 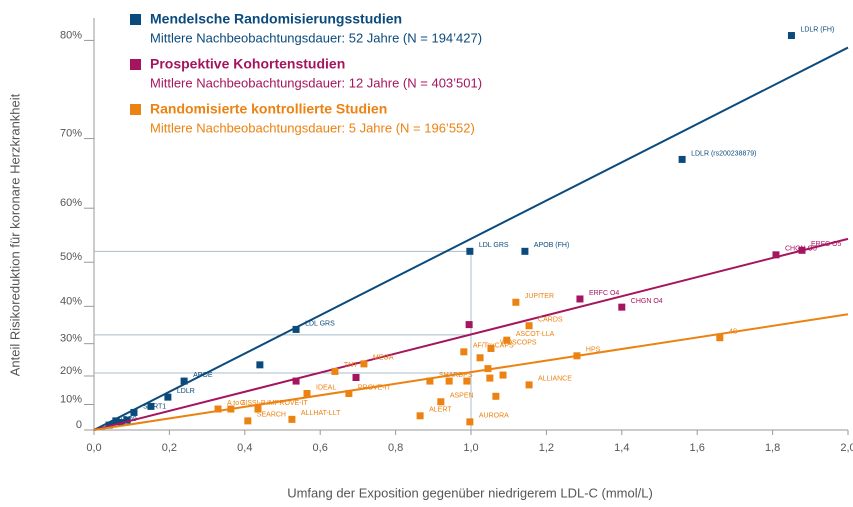 I want to click on point-label: ALERT, so click(x=440, y=410).